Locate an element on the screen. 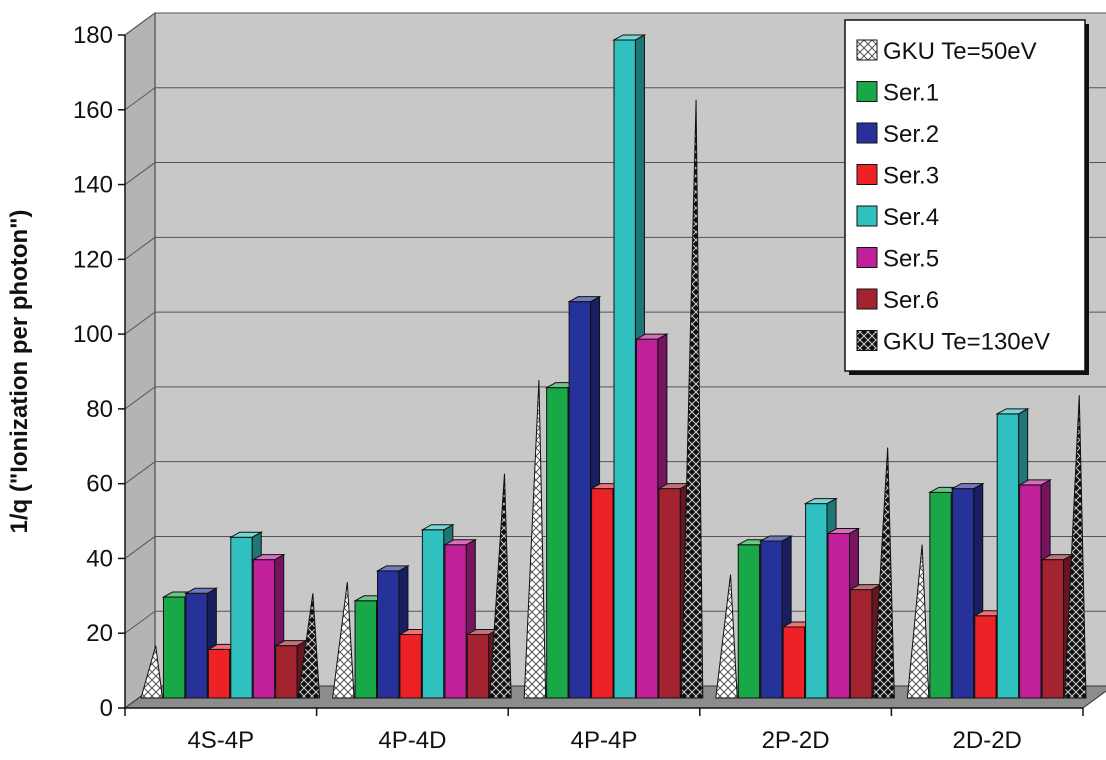 The height and width of the screenshot is (760, 1106). legend-label: Ser.6 is located at coordinates (911, 300).